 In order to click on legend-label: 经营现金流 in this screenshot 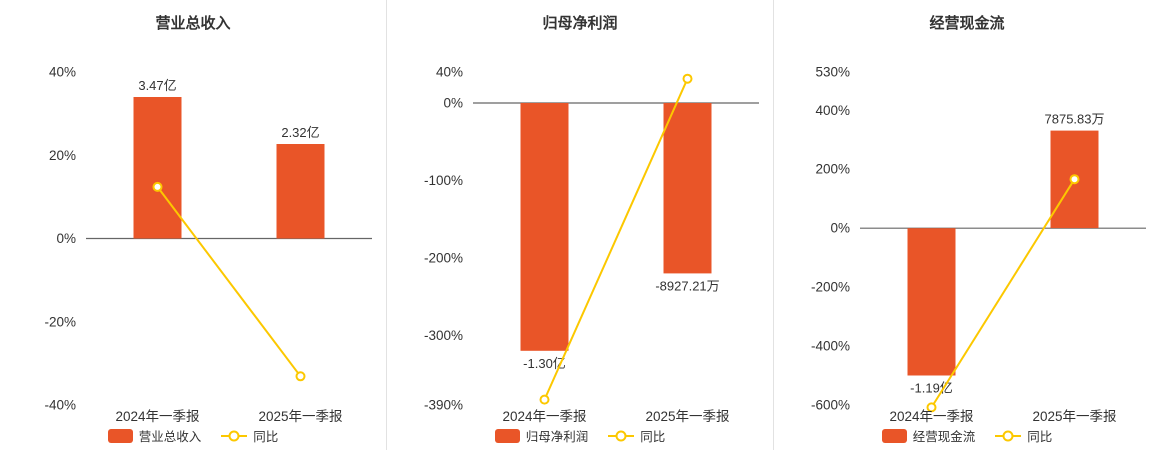, I will do `click(944, 437)`.